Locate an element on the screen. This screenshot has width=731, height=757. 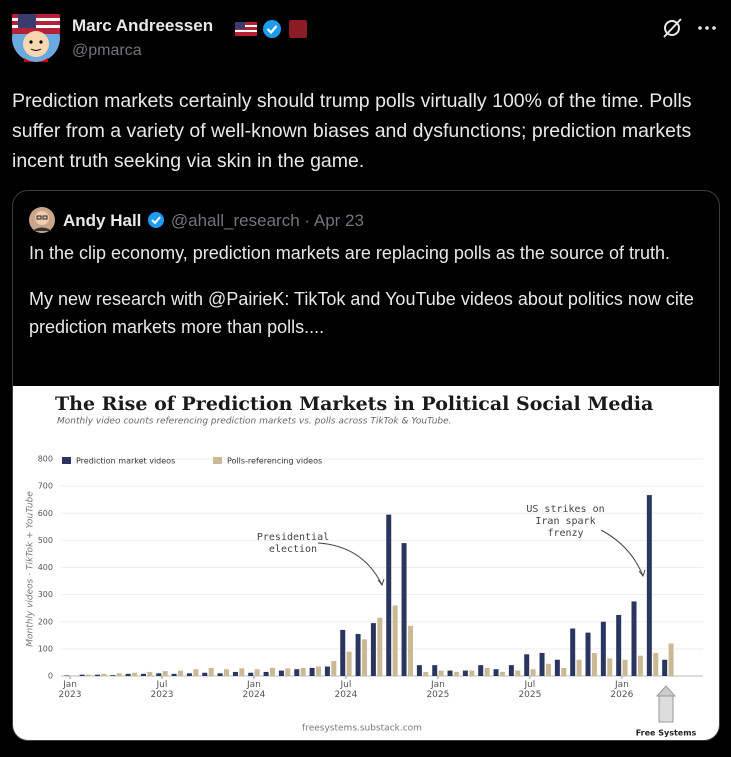
y-axis-label: Monthly videos · TikTok + YouTube is located at coordinates (31, 569).